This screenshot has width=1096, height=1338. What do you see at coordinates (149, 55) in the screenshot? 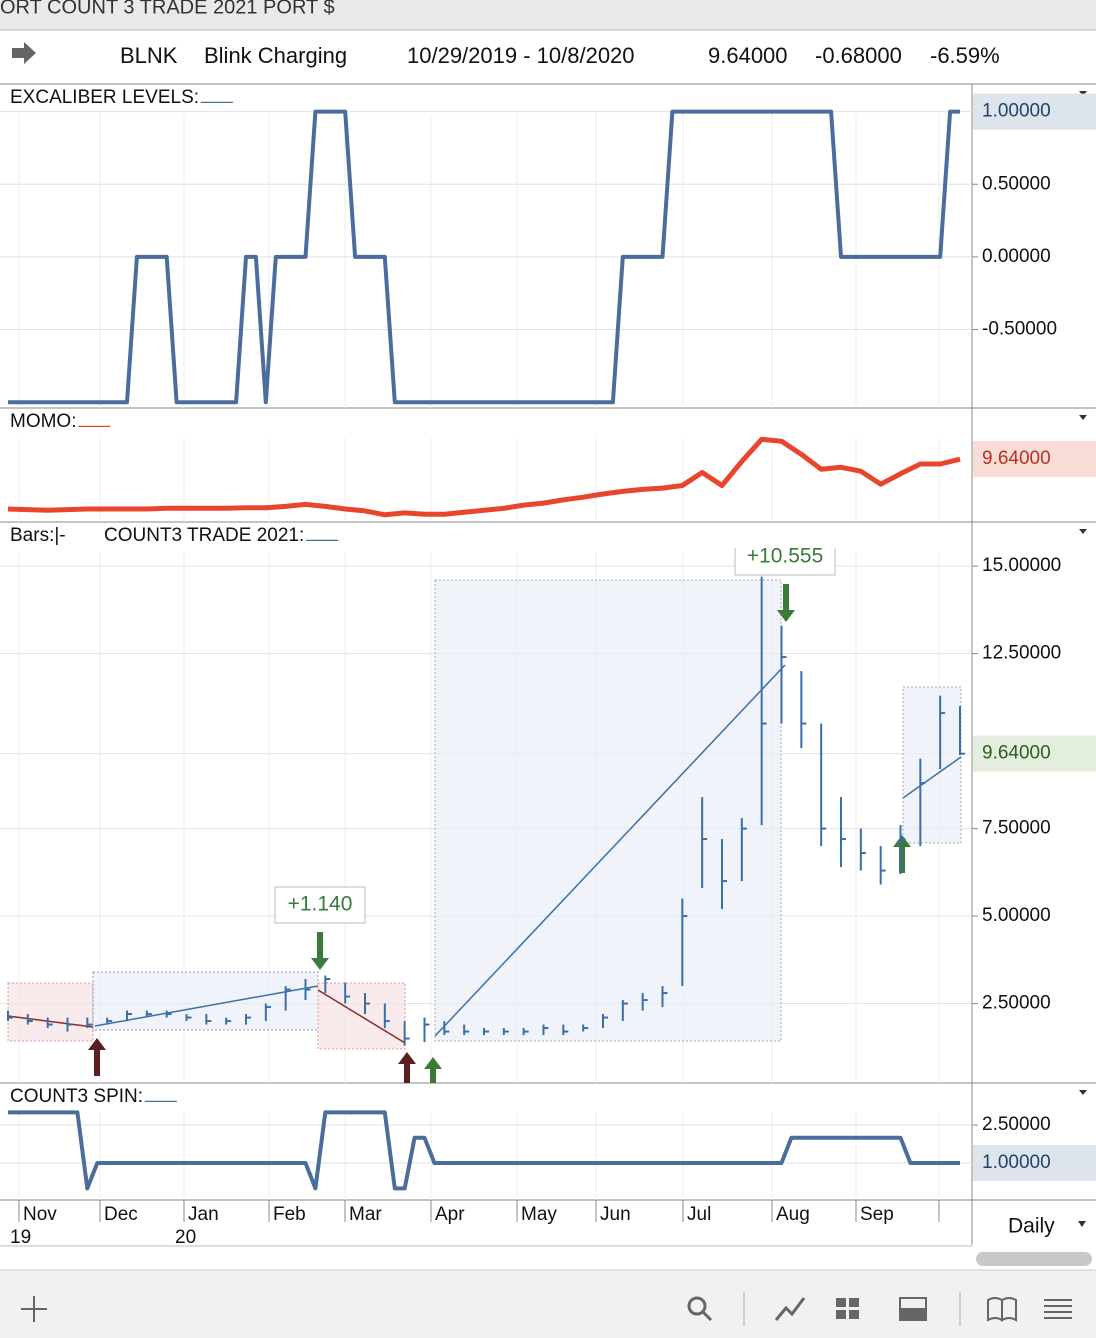
I see `symbol: BLNK` at bounding box center [149, 55].